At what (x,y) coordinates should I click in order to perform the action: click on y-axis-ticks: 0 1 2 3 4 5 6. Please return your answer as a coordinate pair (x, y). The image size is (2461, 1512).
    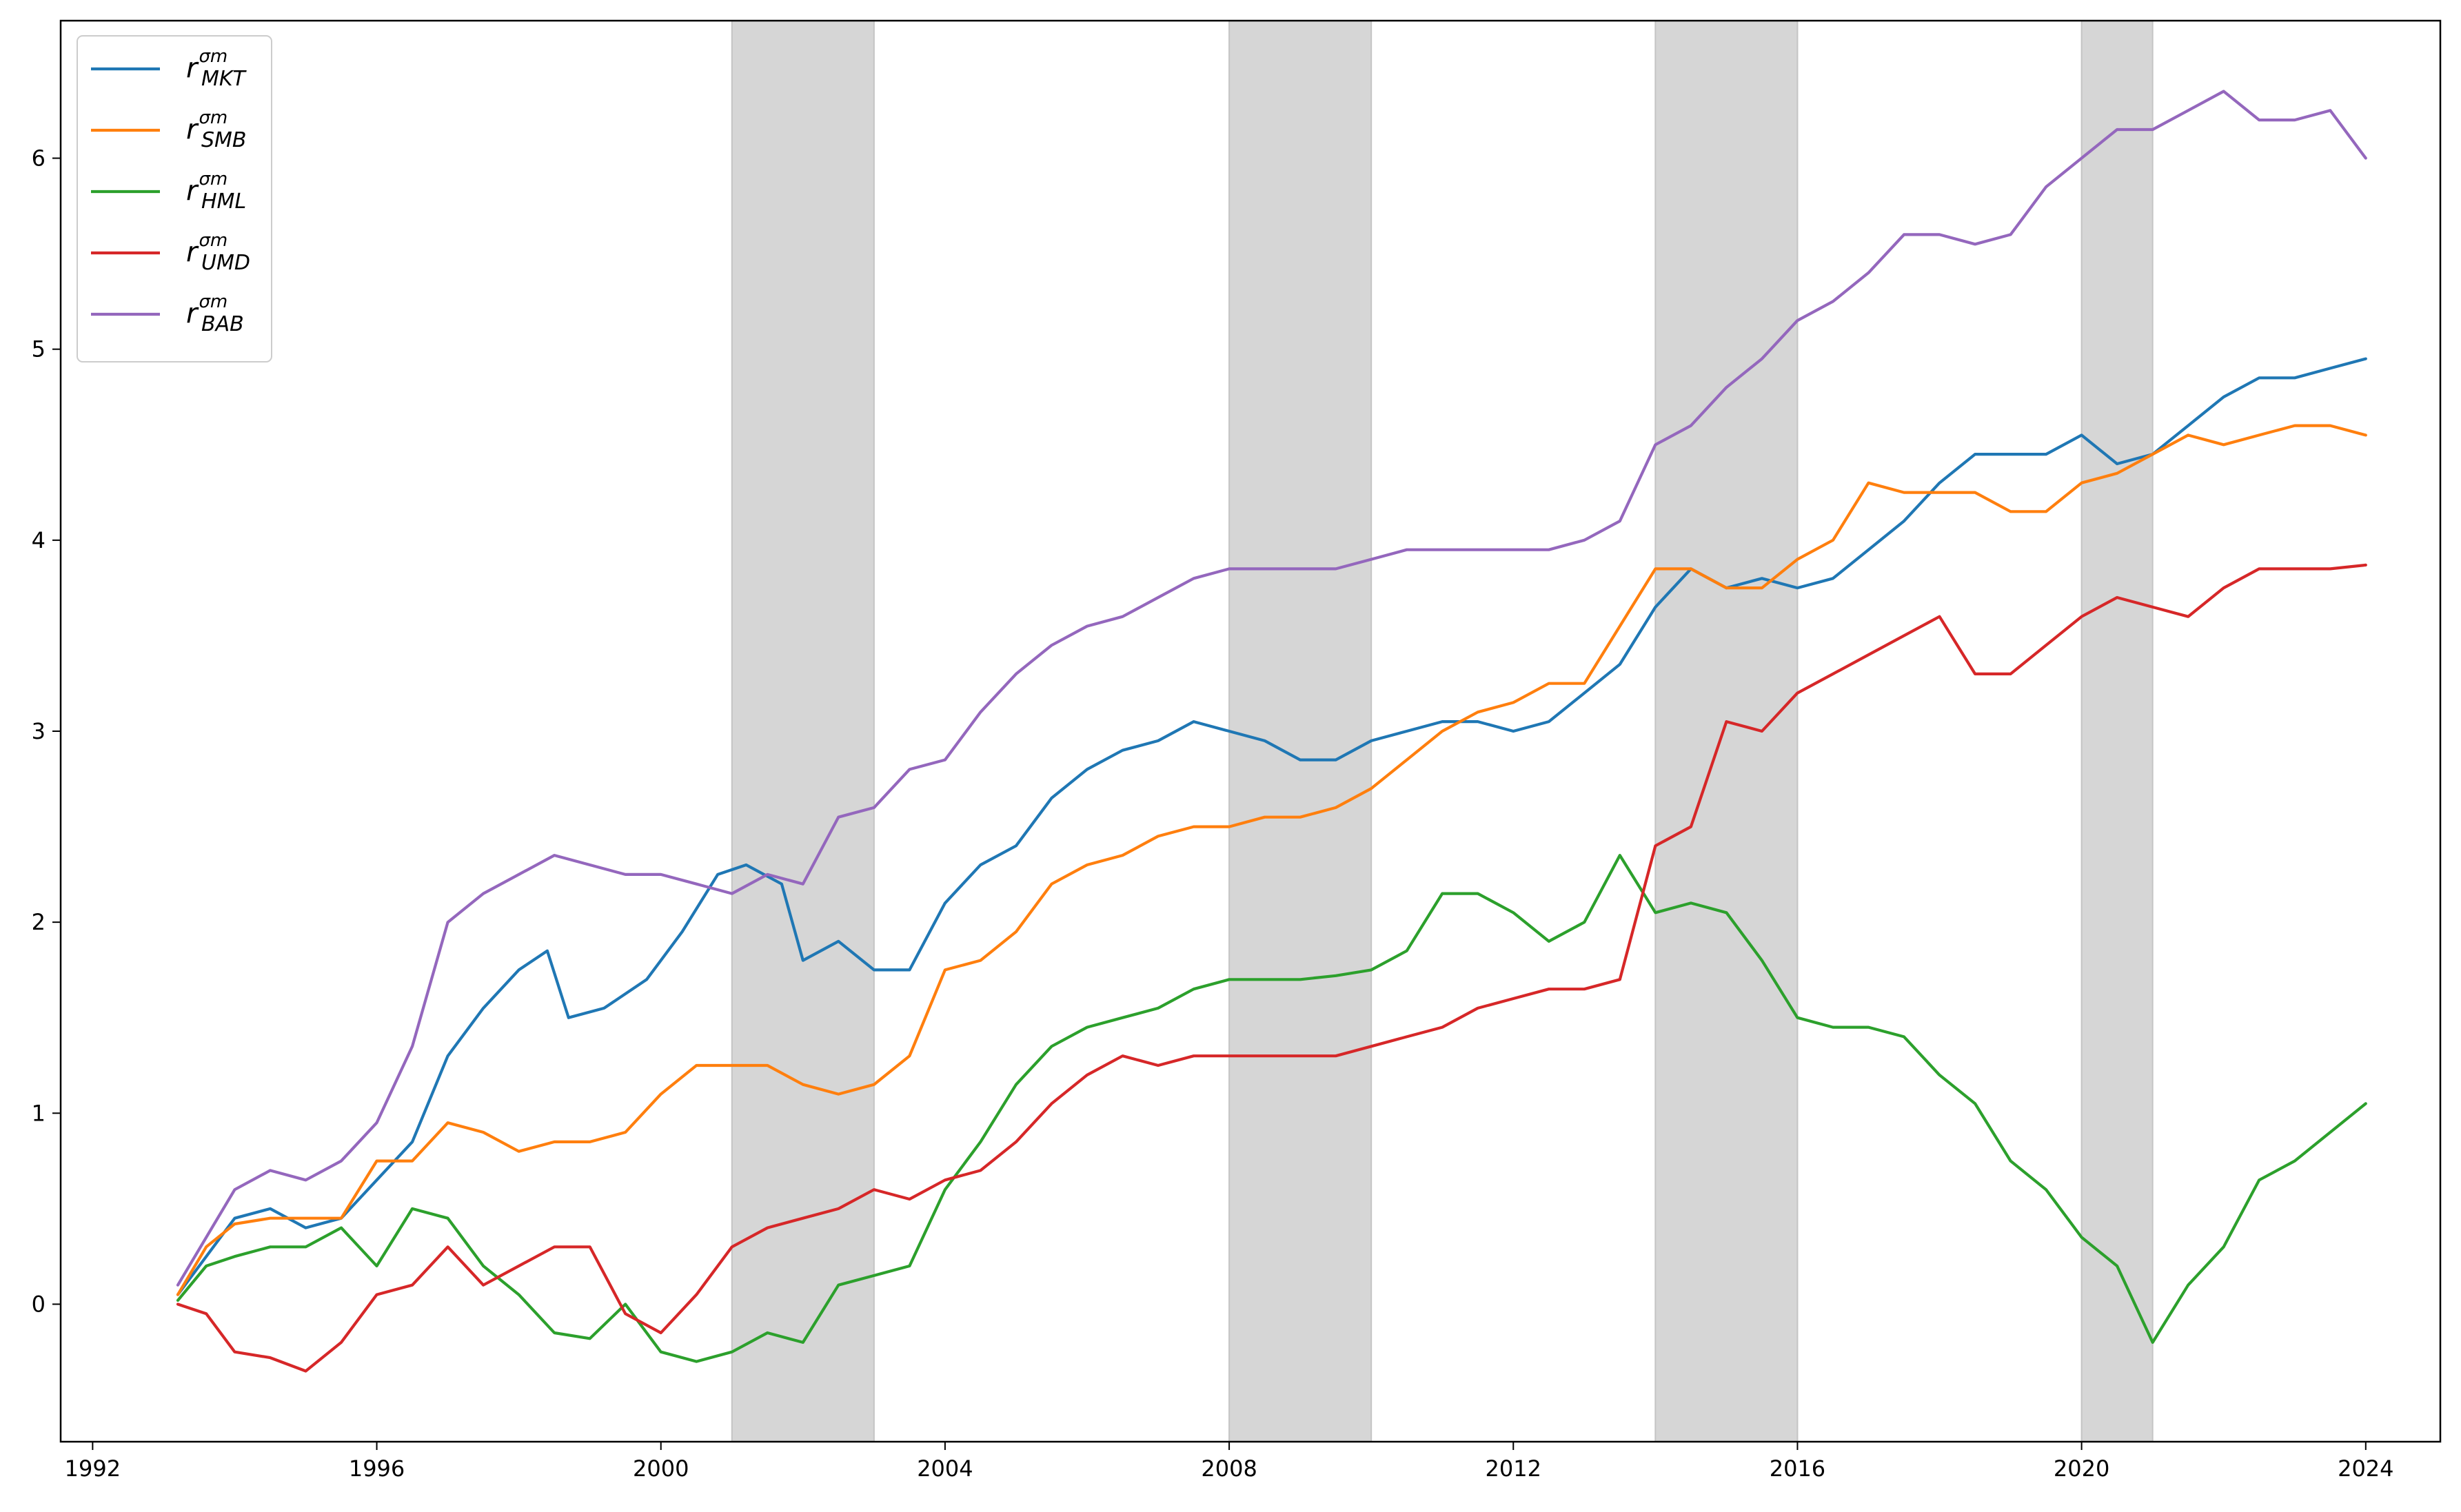
    Looking at the image, I should click on (46, 731).